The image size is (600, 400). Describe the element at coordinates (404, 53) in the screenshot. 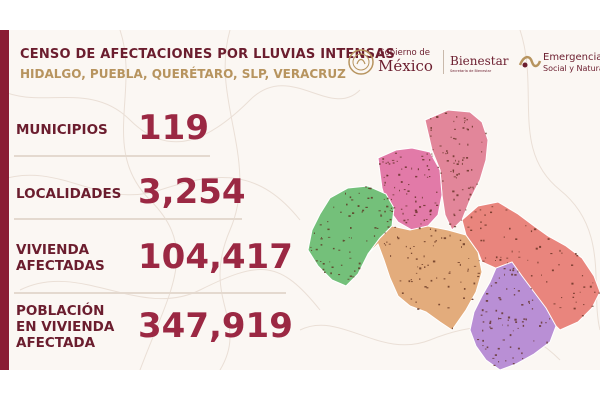

I see `gobierno-logo-top: Gobierno de` at that location.